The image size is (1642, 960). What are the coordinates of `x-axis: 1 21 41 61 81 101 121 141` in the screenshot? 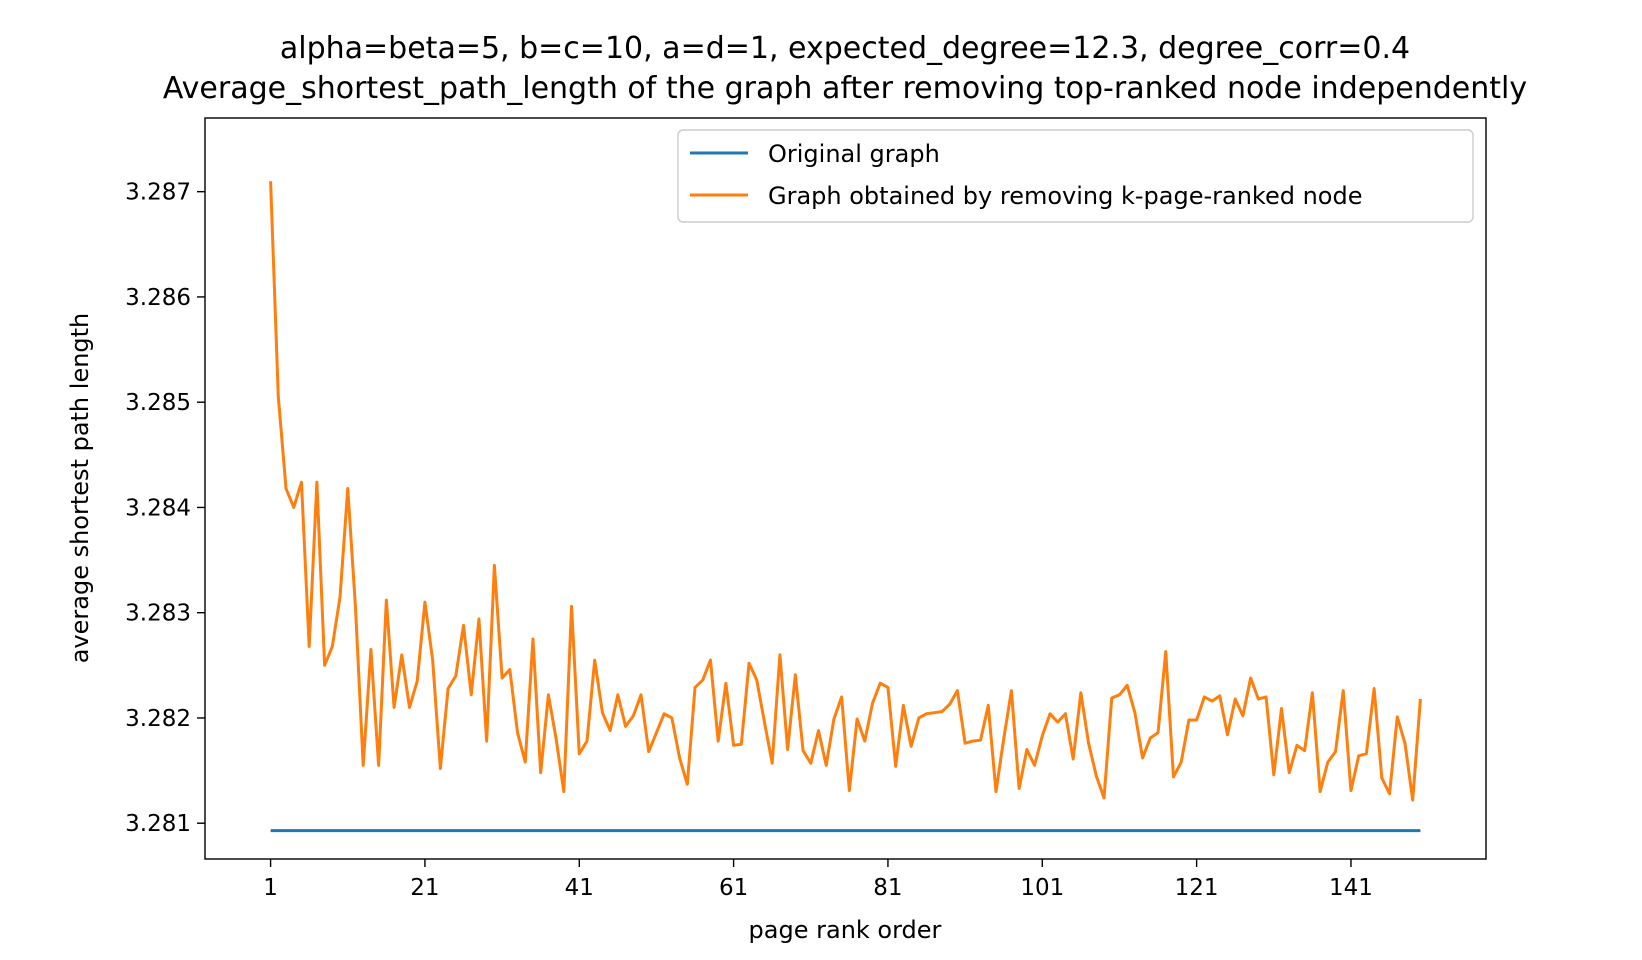 It's located at (818, 880).